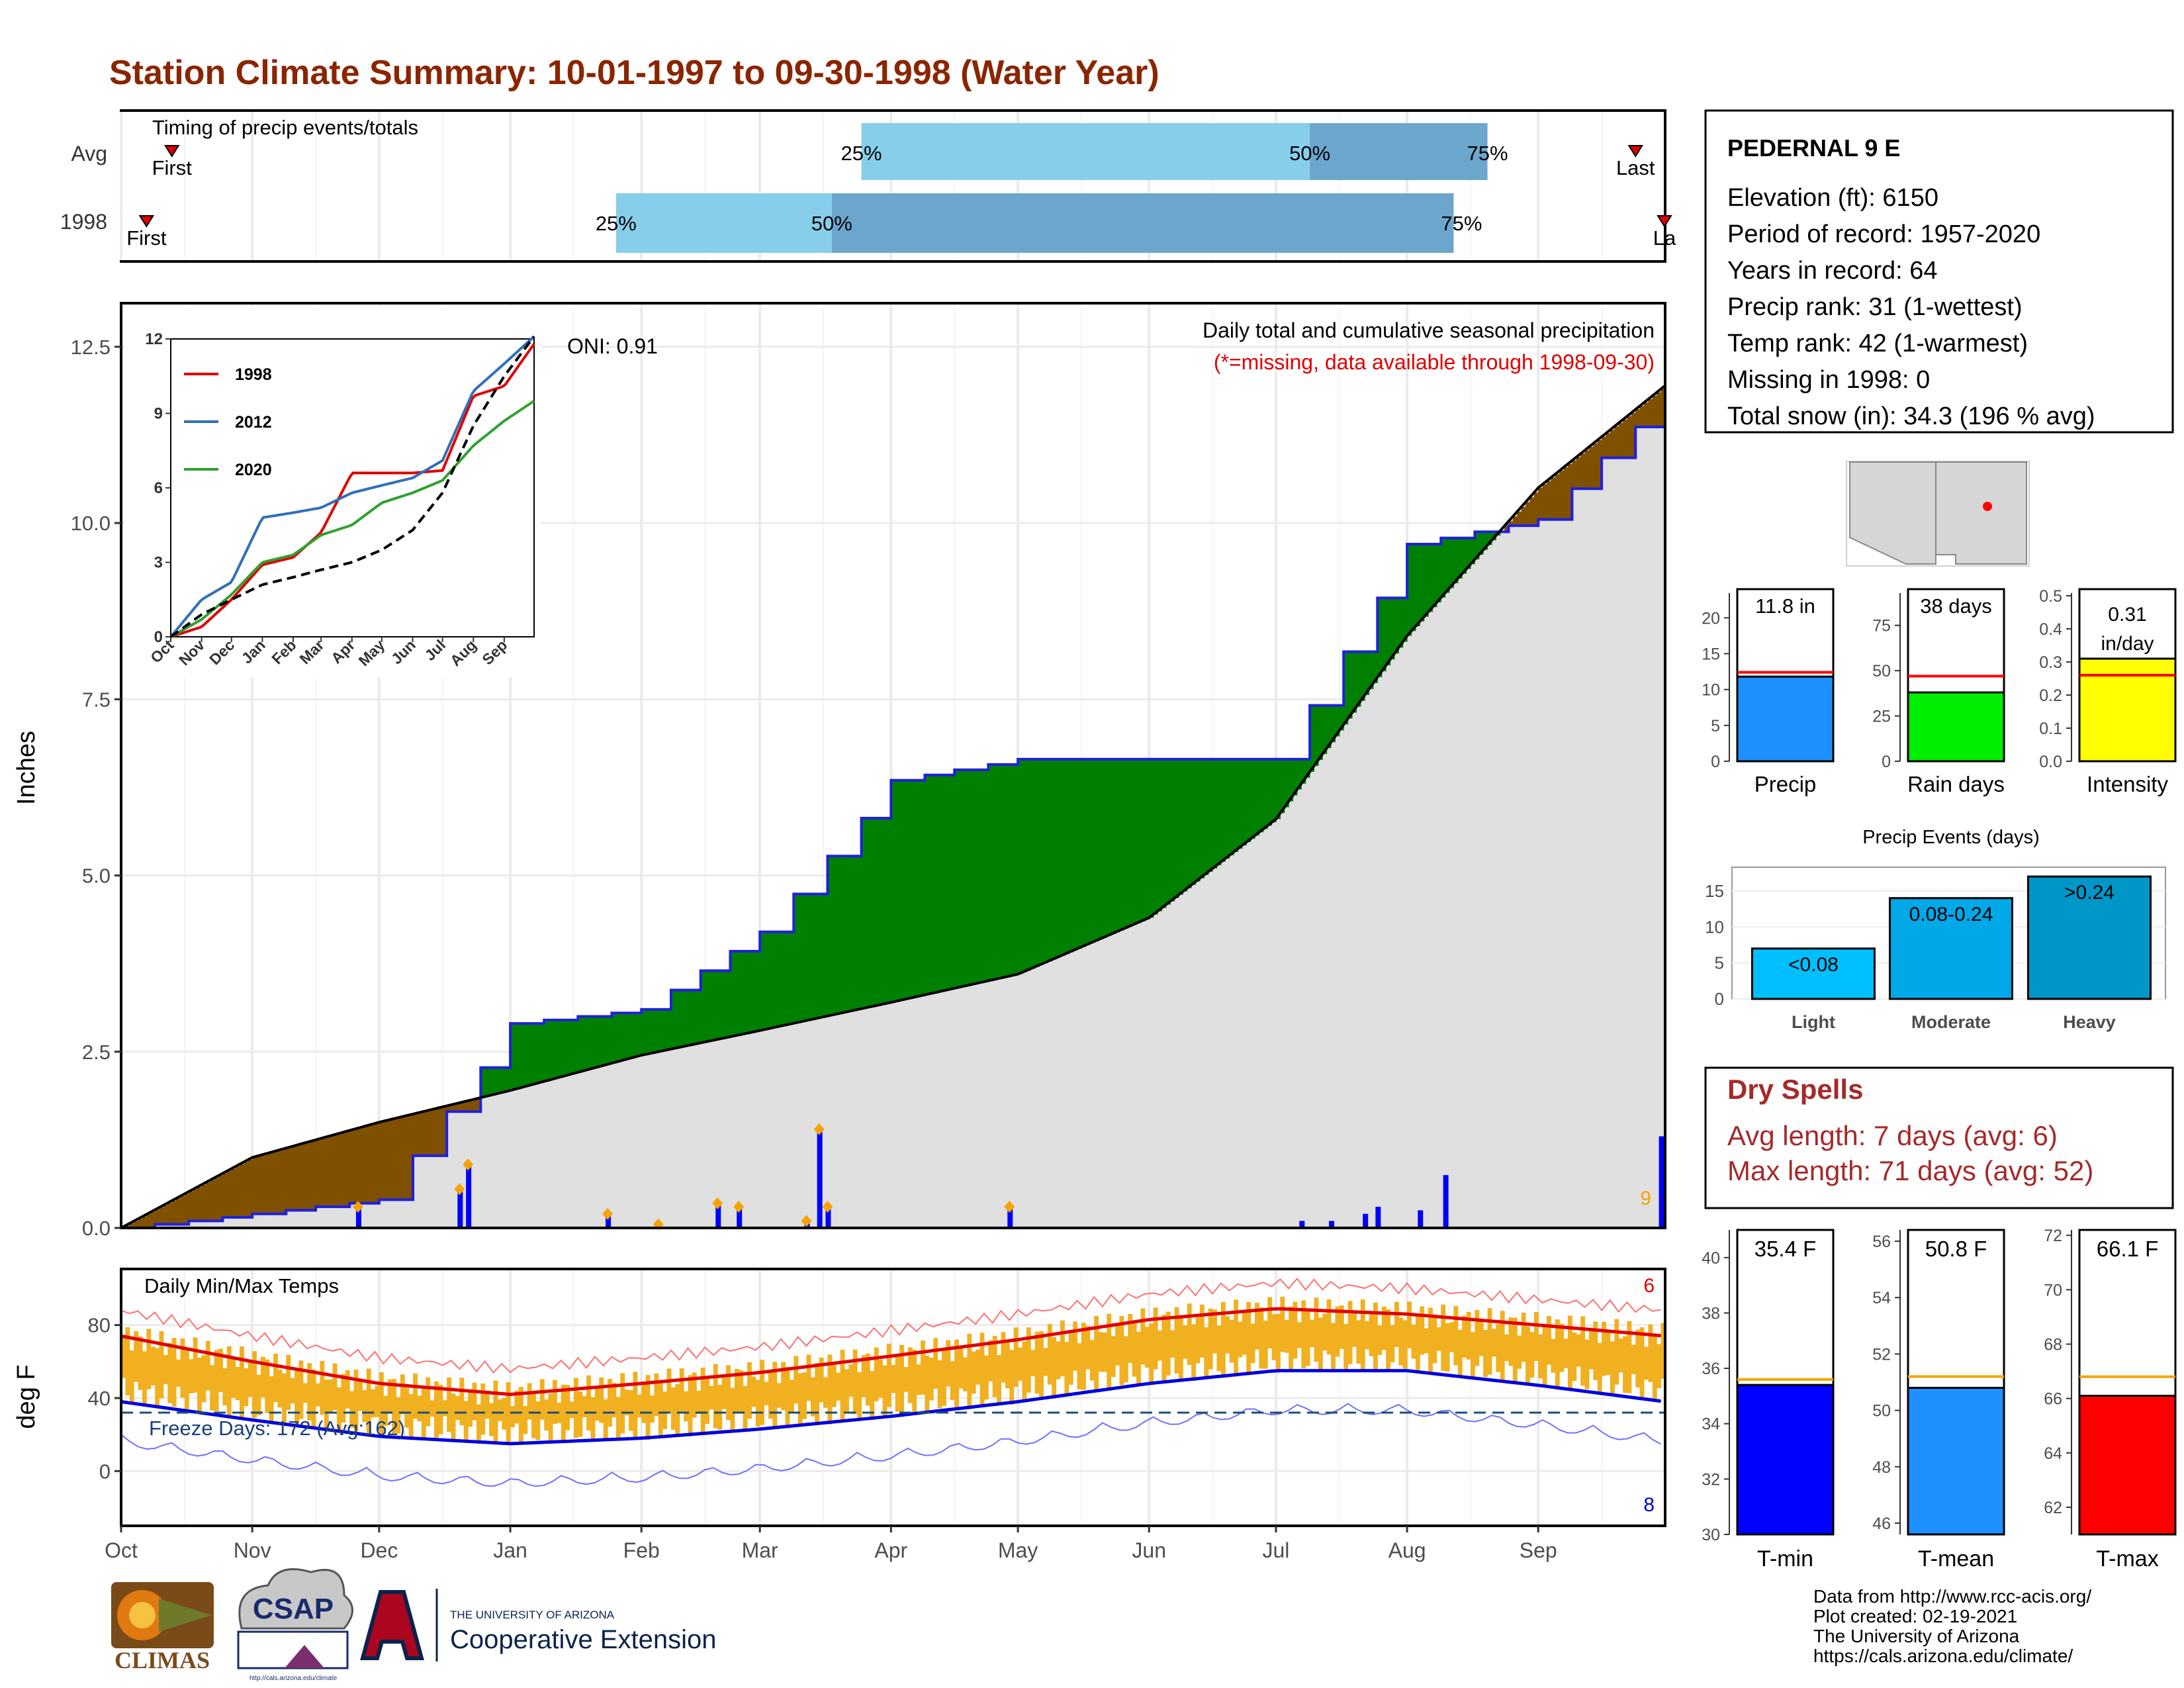 Image resolution: width=2184 pixels, height=1688 pixels. Describe the element at coordinates (612, 346) in the screenshot. I see `oni-label: ONI: 0.91` at that location.